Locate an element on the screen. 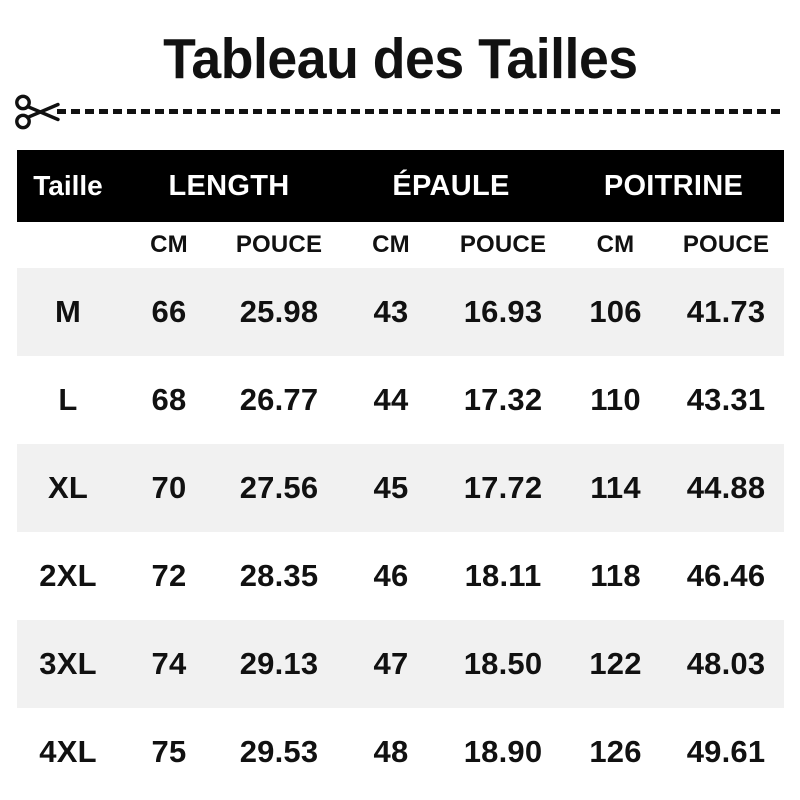 The image size is (800, 800). cell-length-cm: 74 is located at coordinates (169, 663).